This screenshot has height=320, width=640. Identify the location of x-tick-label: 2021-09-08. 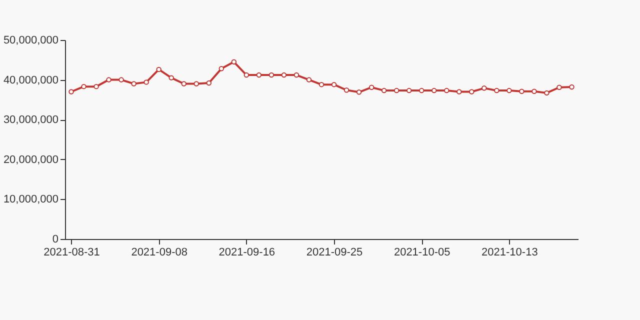
(159, 252).